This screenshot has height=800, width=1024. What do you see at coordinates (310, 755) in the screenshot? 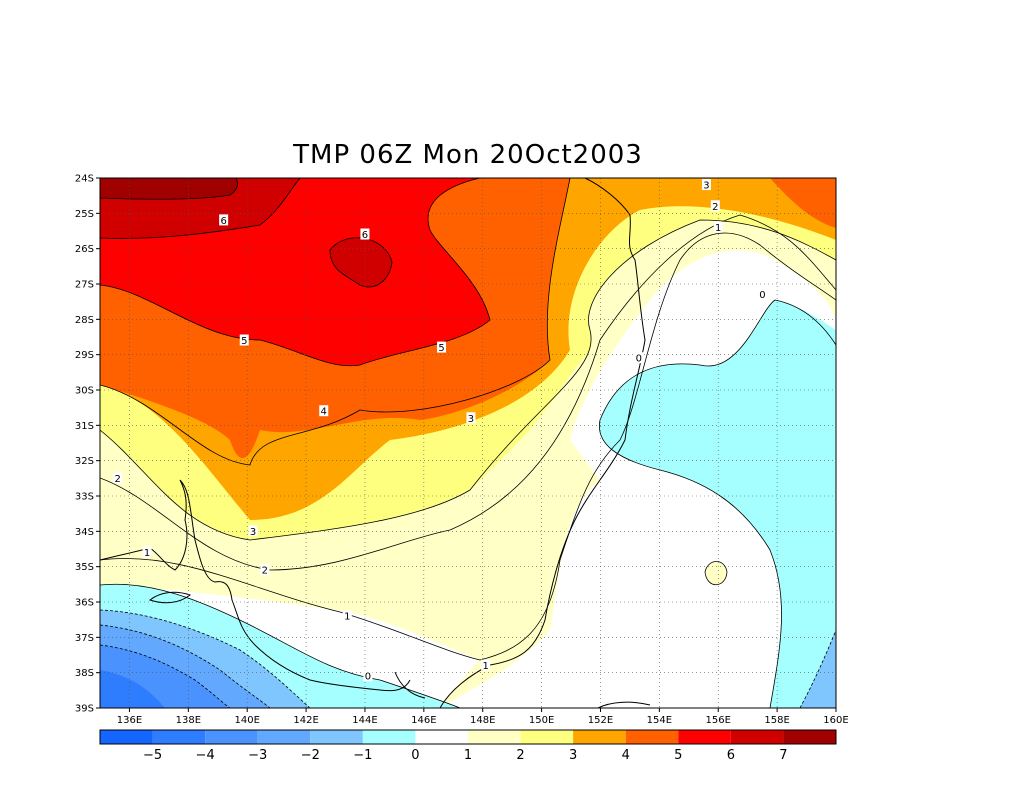
I see `colorbar-label: −2` at bounding box center [310, 755].